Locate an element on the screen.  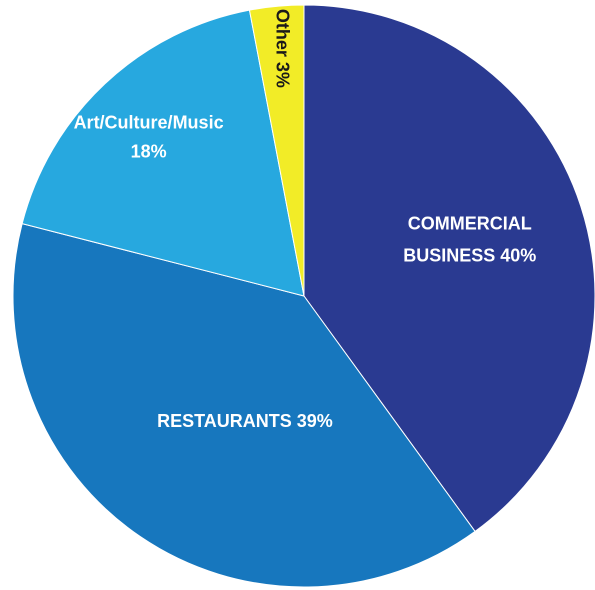
slice-label-restaurants: RESTAURANTS 39% is located at coordinates (245, 421).